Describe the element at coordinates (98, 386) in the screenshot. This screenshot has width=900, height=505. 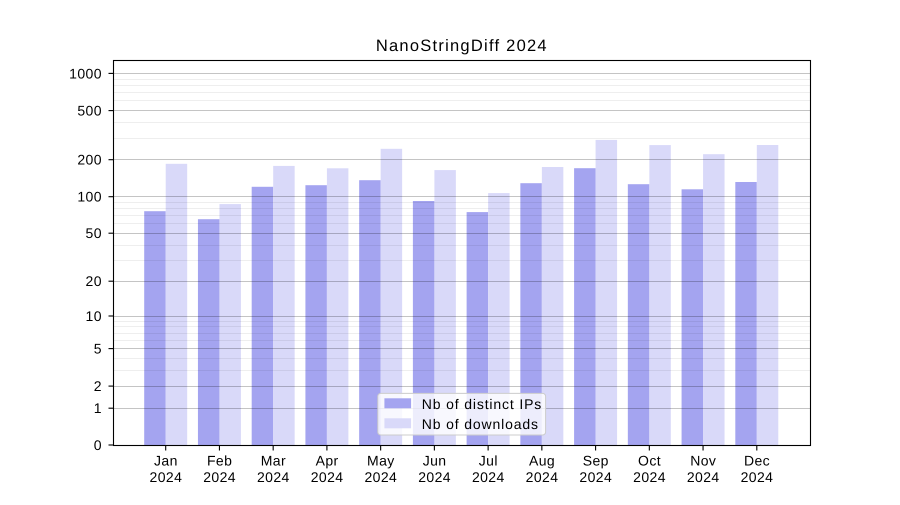
I see `svg-text: 2` at that location.